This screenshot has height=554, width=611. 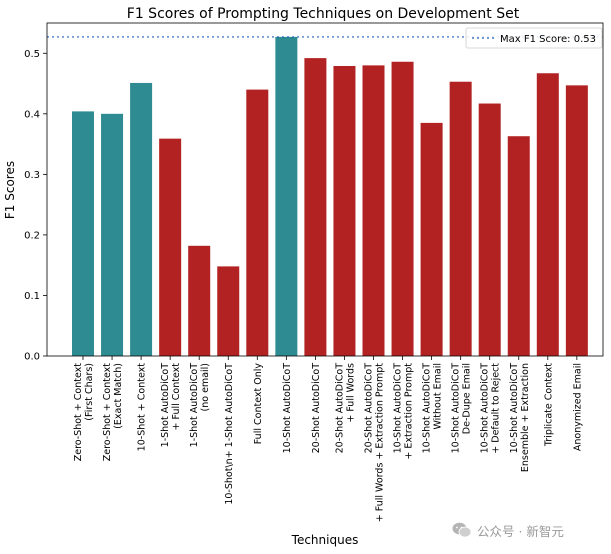 What do you see at coordinates (525, 417) in the screenshot?
I see `x-tick-label: Ensemble + Extraction` at bounding box center [525, 417].